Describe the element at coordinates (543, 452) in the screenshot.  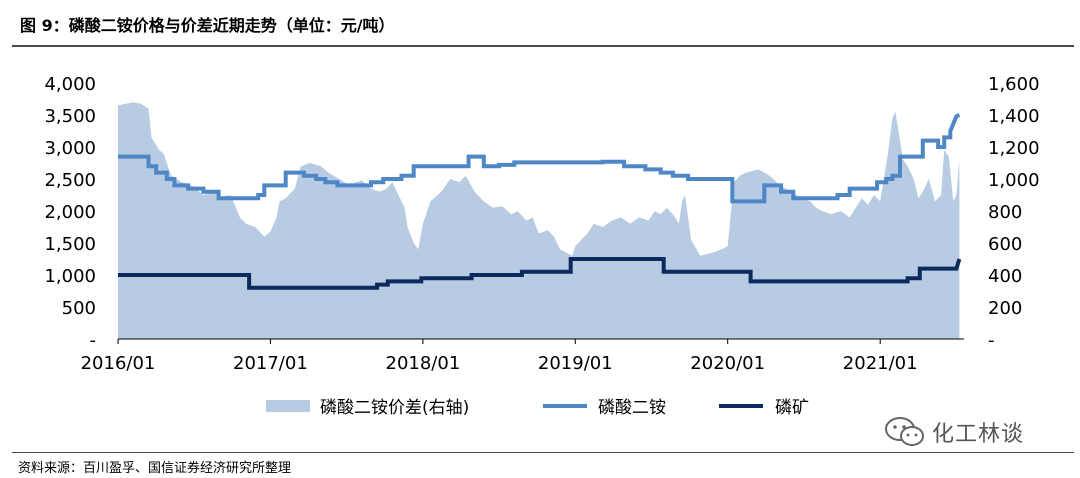
I see `footer-divider` at that location.